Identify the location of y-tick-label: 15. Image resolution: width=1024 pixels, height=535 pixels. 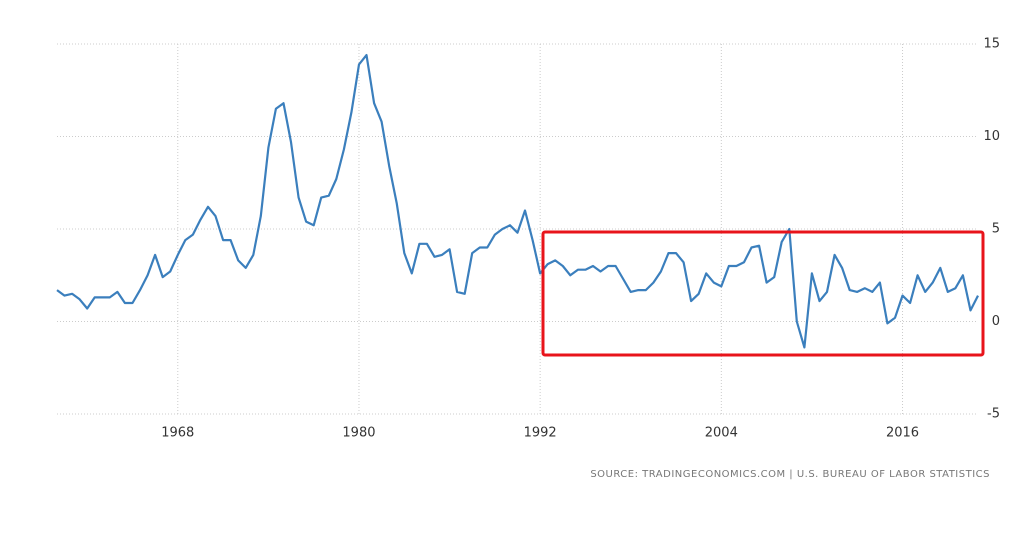
(991, 44).